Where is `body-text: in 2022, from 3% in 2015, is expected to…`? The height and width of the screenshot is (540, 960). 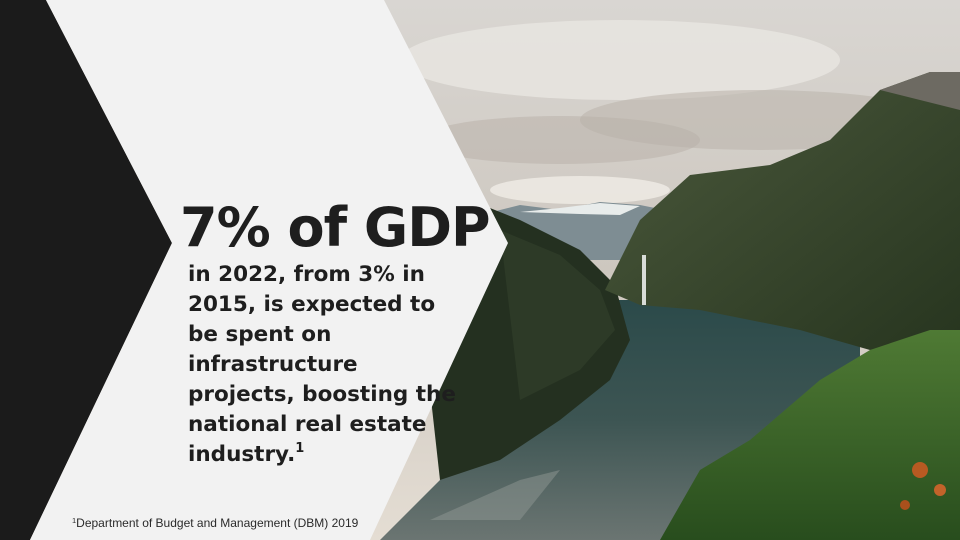 body-text: in 2022, from 3% in 2015, is expected to… is located at coordinates (323, 365).